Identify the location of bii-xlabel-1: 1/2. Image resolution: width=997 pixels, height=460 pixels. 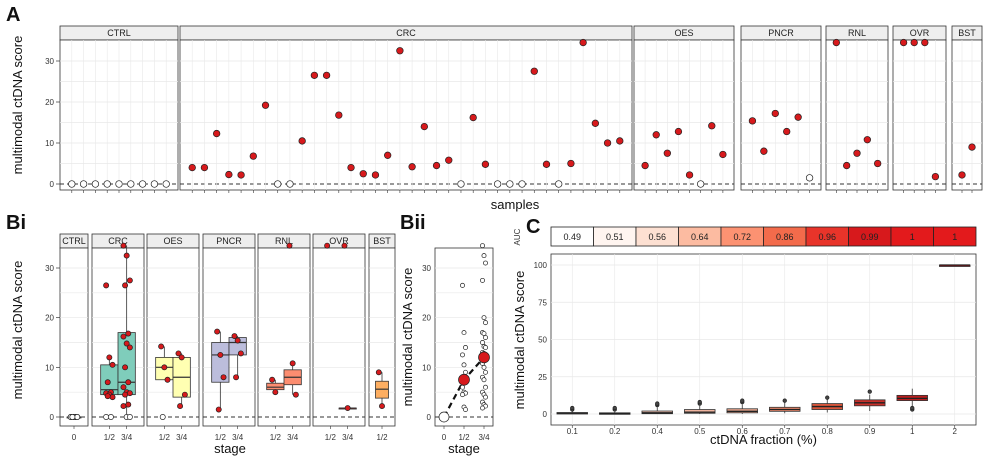
(464, 437).